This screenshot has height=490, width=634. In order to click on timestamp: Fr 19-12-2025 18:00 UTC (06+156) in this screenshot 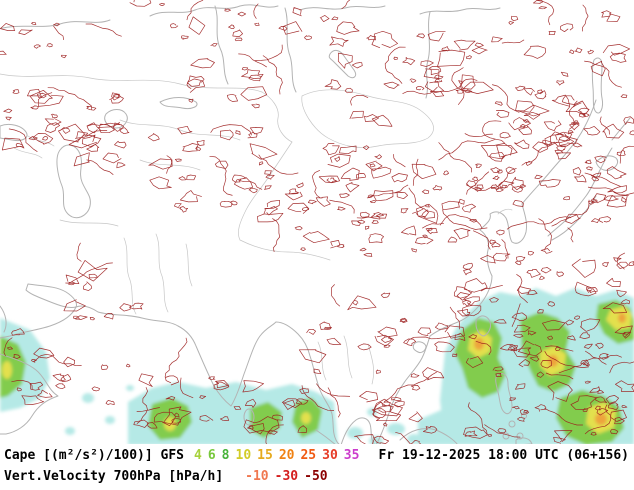, I will do `click(503, 455)`.